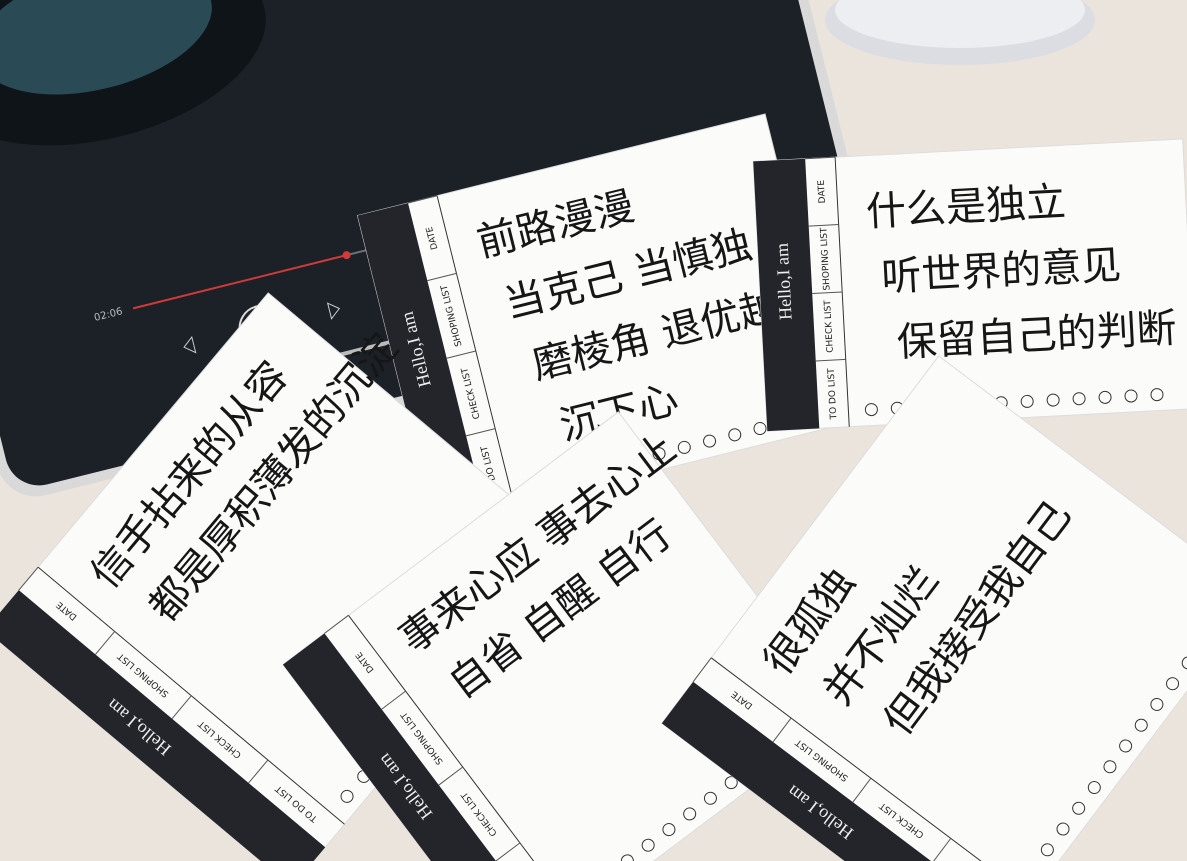  What do you see at coordinates (960, 32) in the screenshot?
I see `vase` at bounding box center [960, 32].